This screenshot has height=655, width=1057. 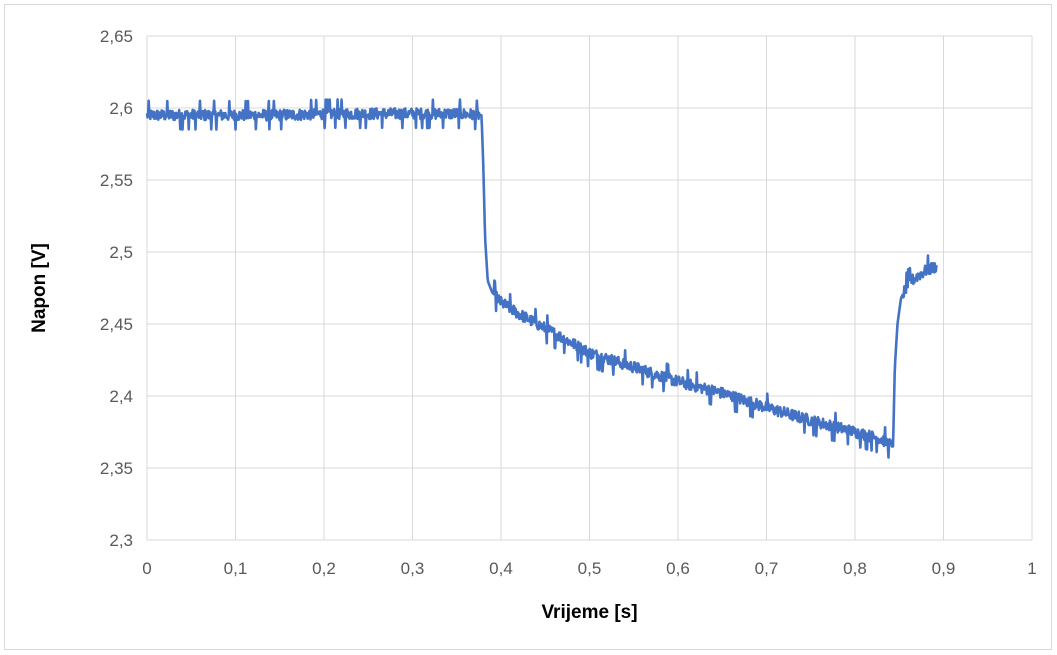 I want to click on y-tick-label: 2,3, so click(x=121, y=540).